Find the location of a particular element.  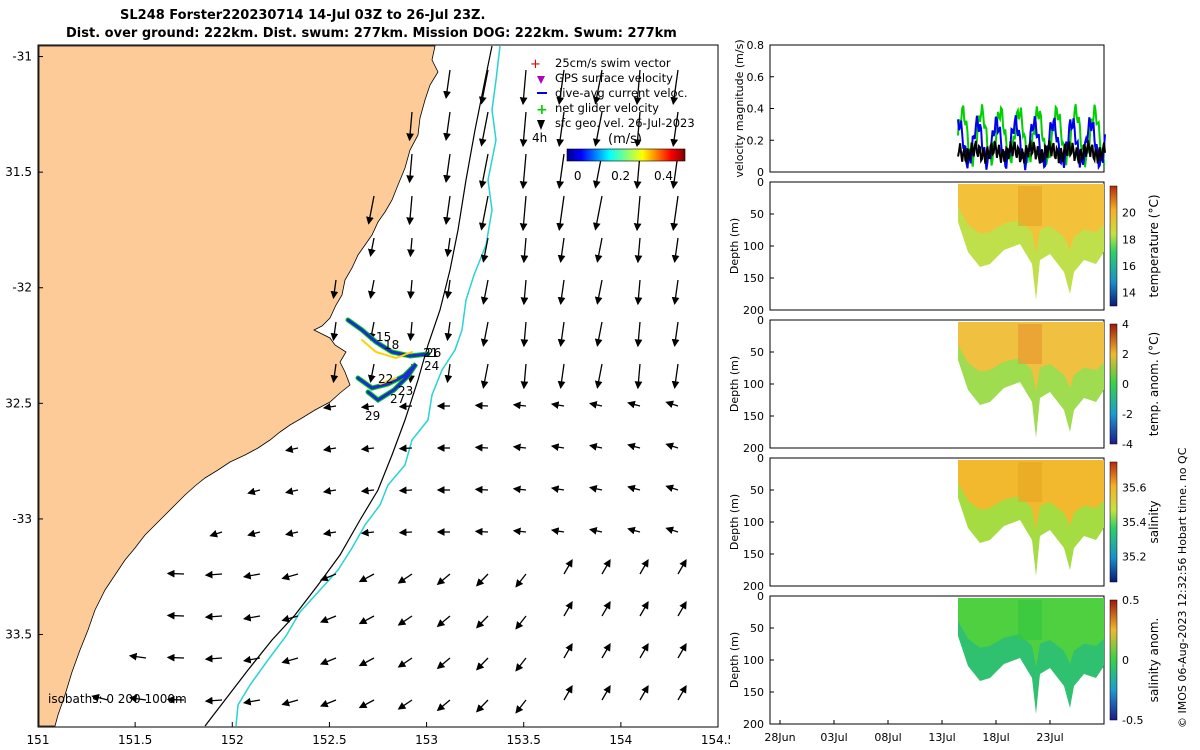

arrow-icon is located at coordinates (541, 125).